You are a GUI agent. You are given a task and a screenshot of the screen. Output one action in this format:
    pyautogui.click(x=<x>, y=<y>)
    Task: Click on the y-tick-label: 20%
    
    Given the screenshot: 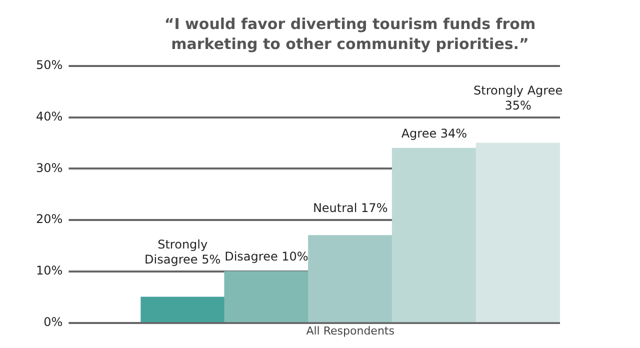 What is the action you would take?
    pyautogui.click(x=49, y=219)
    